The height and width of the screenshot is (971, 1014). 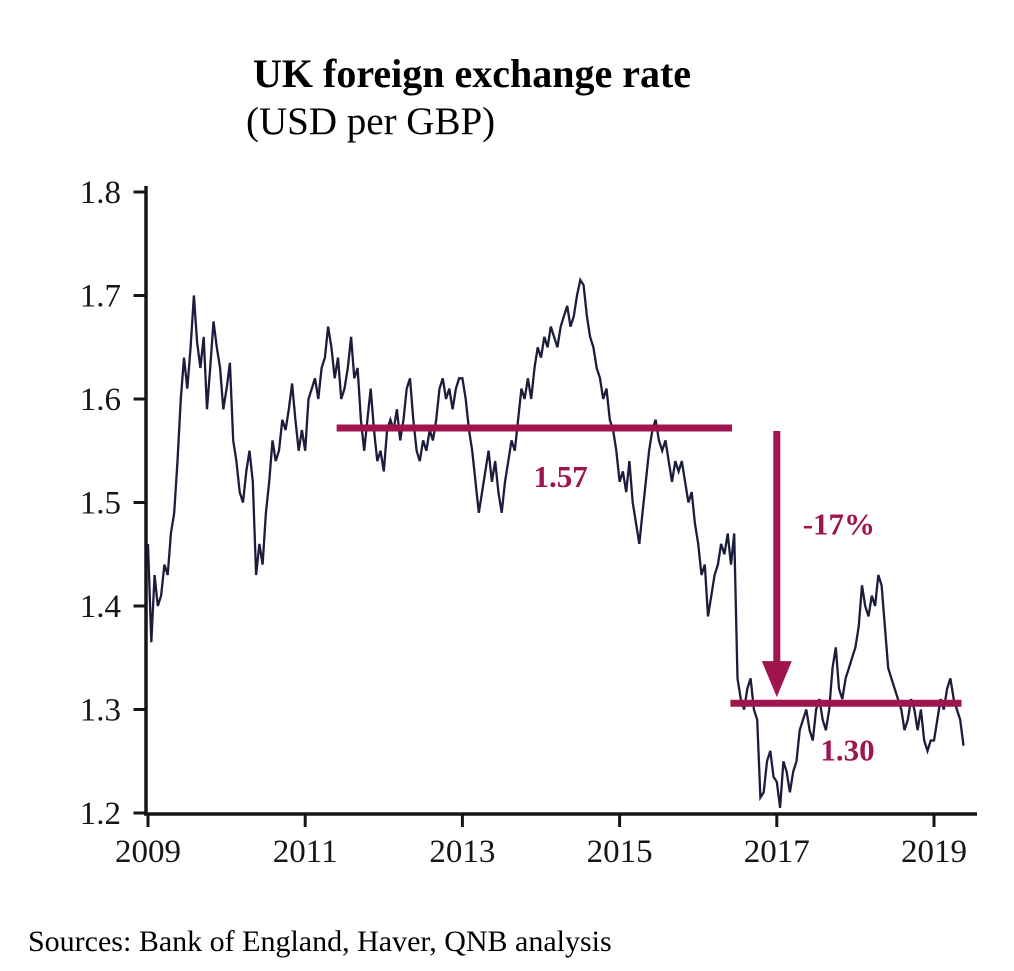 What do you see at coordinates (620, 852) in the screenshot?
I see `x-axis-tick-label: 2015` at bounding box center [620, 852].